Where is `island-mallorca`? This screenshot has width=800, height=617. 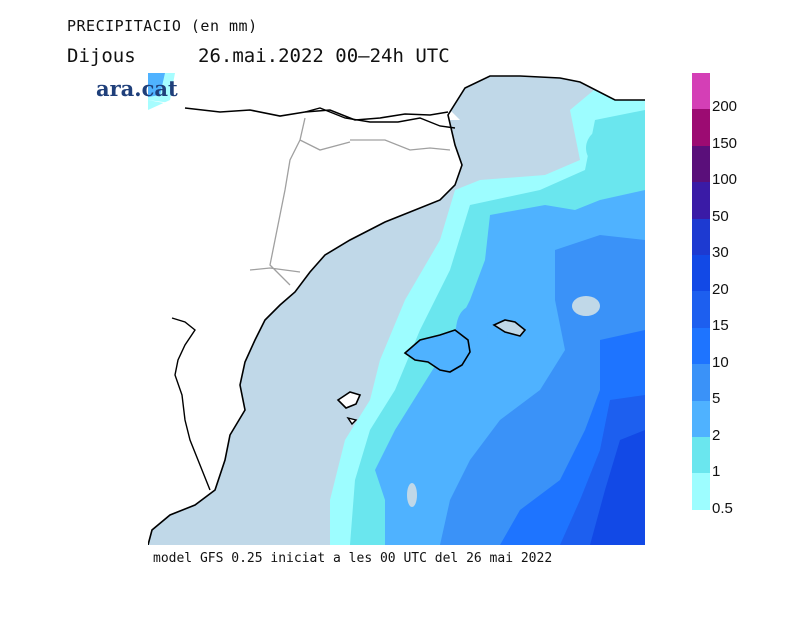
island-mallorca is located at coordinates (437, 351).